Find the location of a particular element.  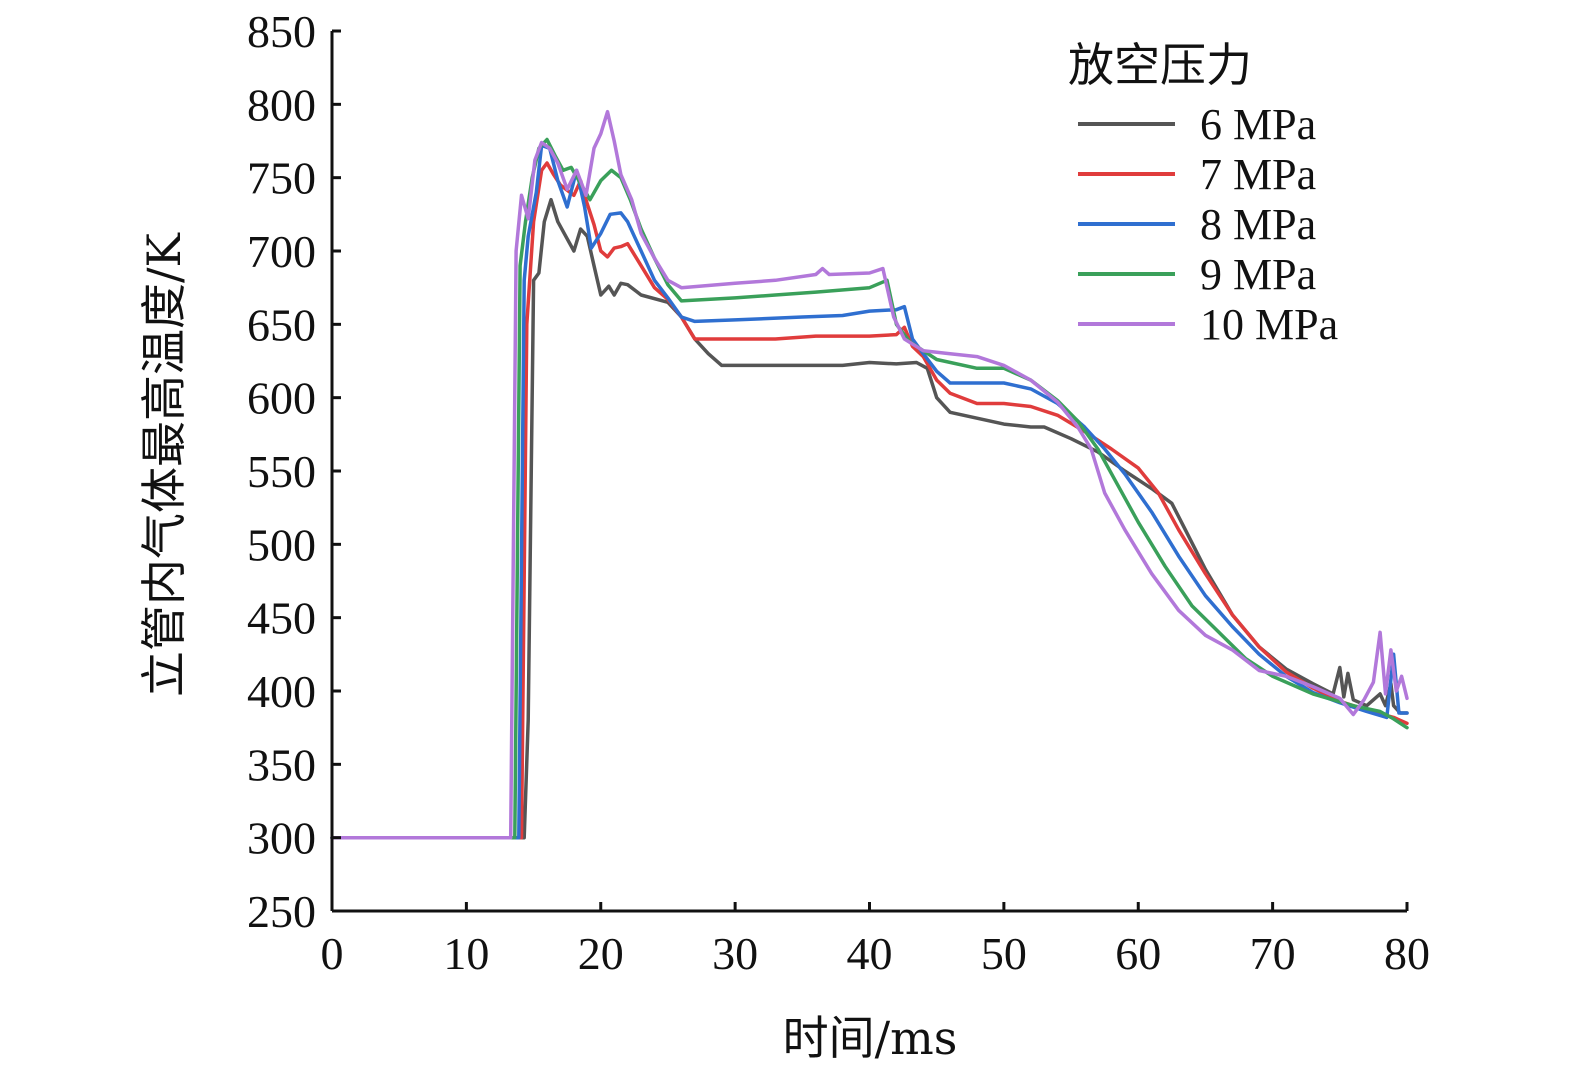

x-tick-label: 50 is located at coordinates (1004, 953).